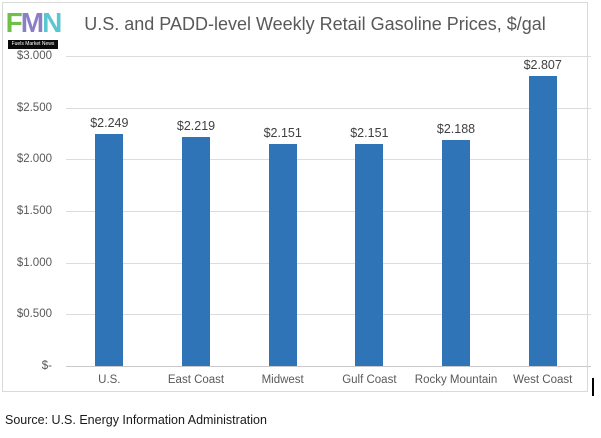 This screenshot has width=601, height=438. I want to click on bar-value-label: $2.807, so click(542, 64).